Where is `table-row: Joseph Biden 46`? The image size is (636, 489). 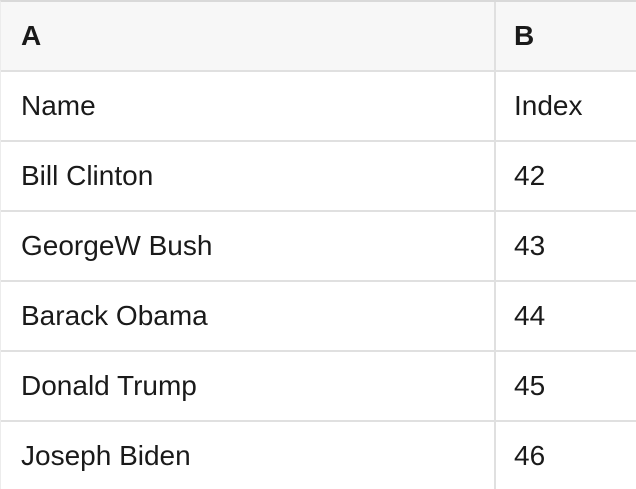
table-row: Joseph Biden 46 is located at coordinates (318, 455).